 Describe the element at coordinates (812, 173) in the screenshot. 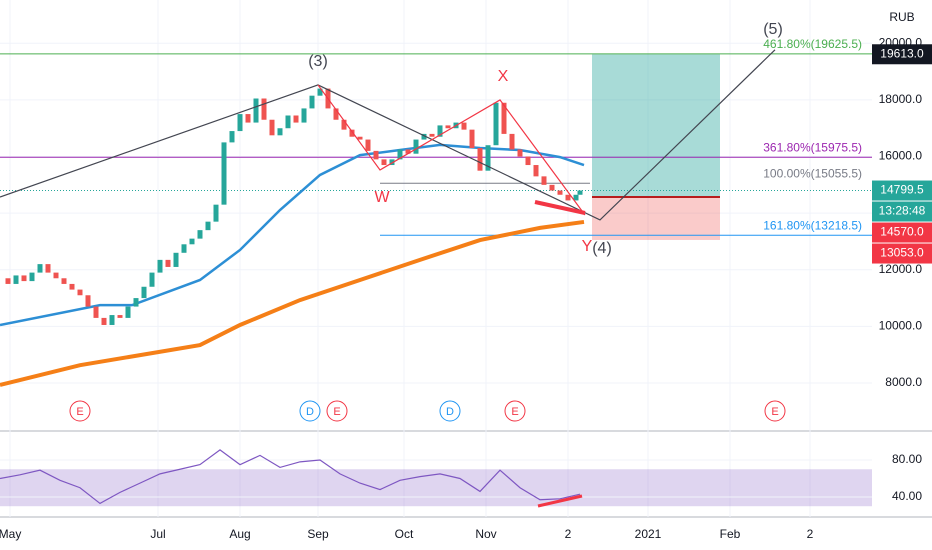

I see `fib-label: 100.00%(15055.5)` at that location.